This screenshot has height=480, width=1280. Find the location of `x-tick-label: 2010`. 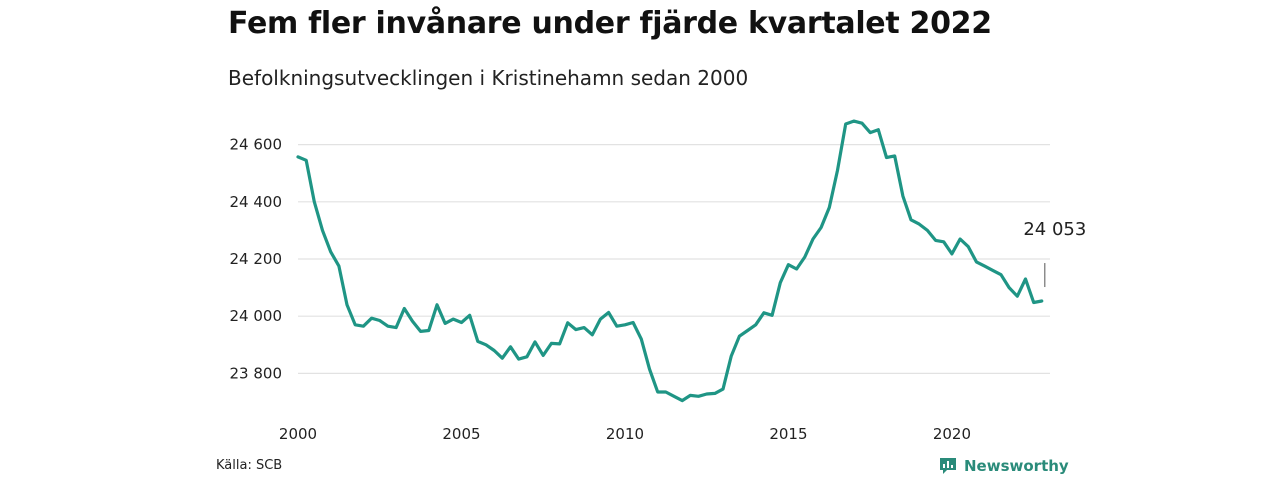

x-tick-label: 2010 is located at coordinates (625, 434).